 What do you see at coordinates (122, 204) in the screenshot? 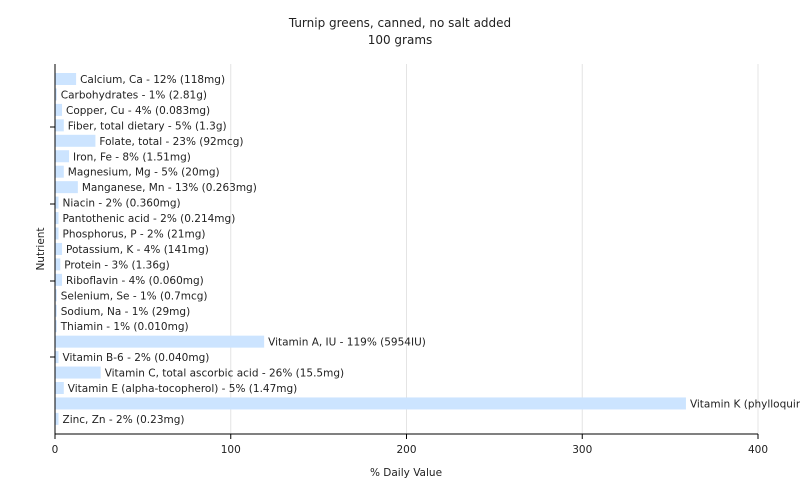
I see `bar-label: Niacin - 2% (0.360mg)` at bounding box center [122, 204].